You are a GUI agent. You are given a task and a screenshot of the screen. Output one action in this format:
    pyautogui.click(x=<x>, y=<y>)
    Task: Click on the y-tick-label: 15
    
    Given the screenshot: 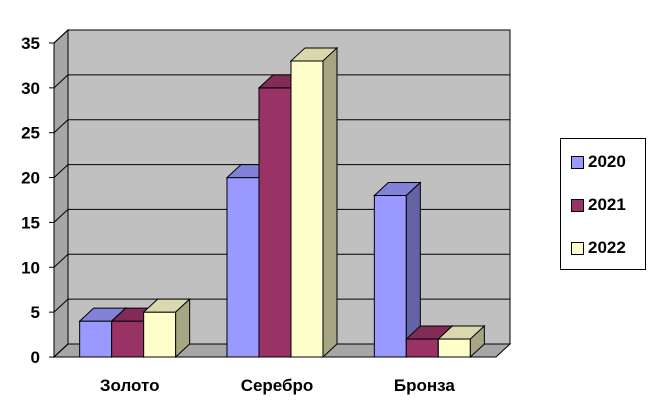 What is the action you would take?
    pyautogui.click(x=30, y=222)
    